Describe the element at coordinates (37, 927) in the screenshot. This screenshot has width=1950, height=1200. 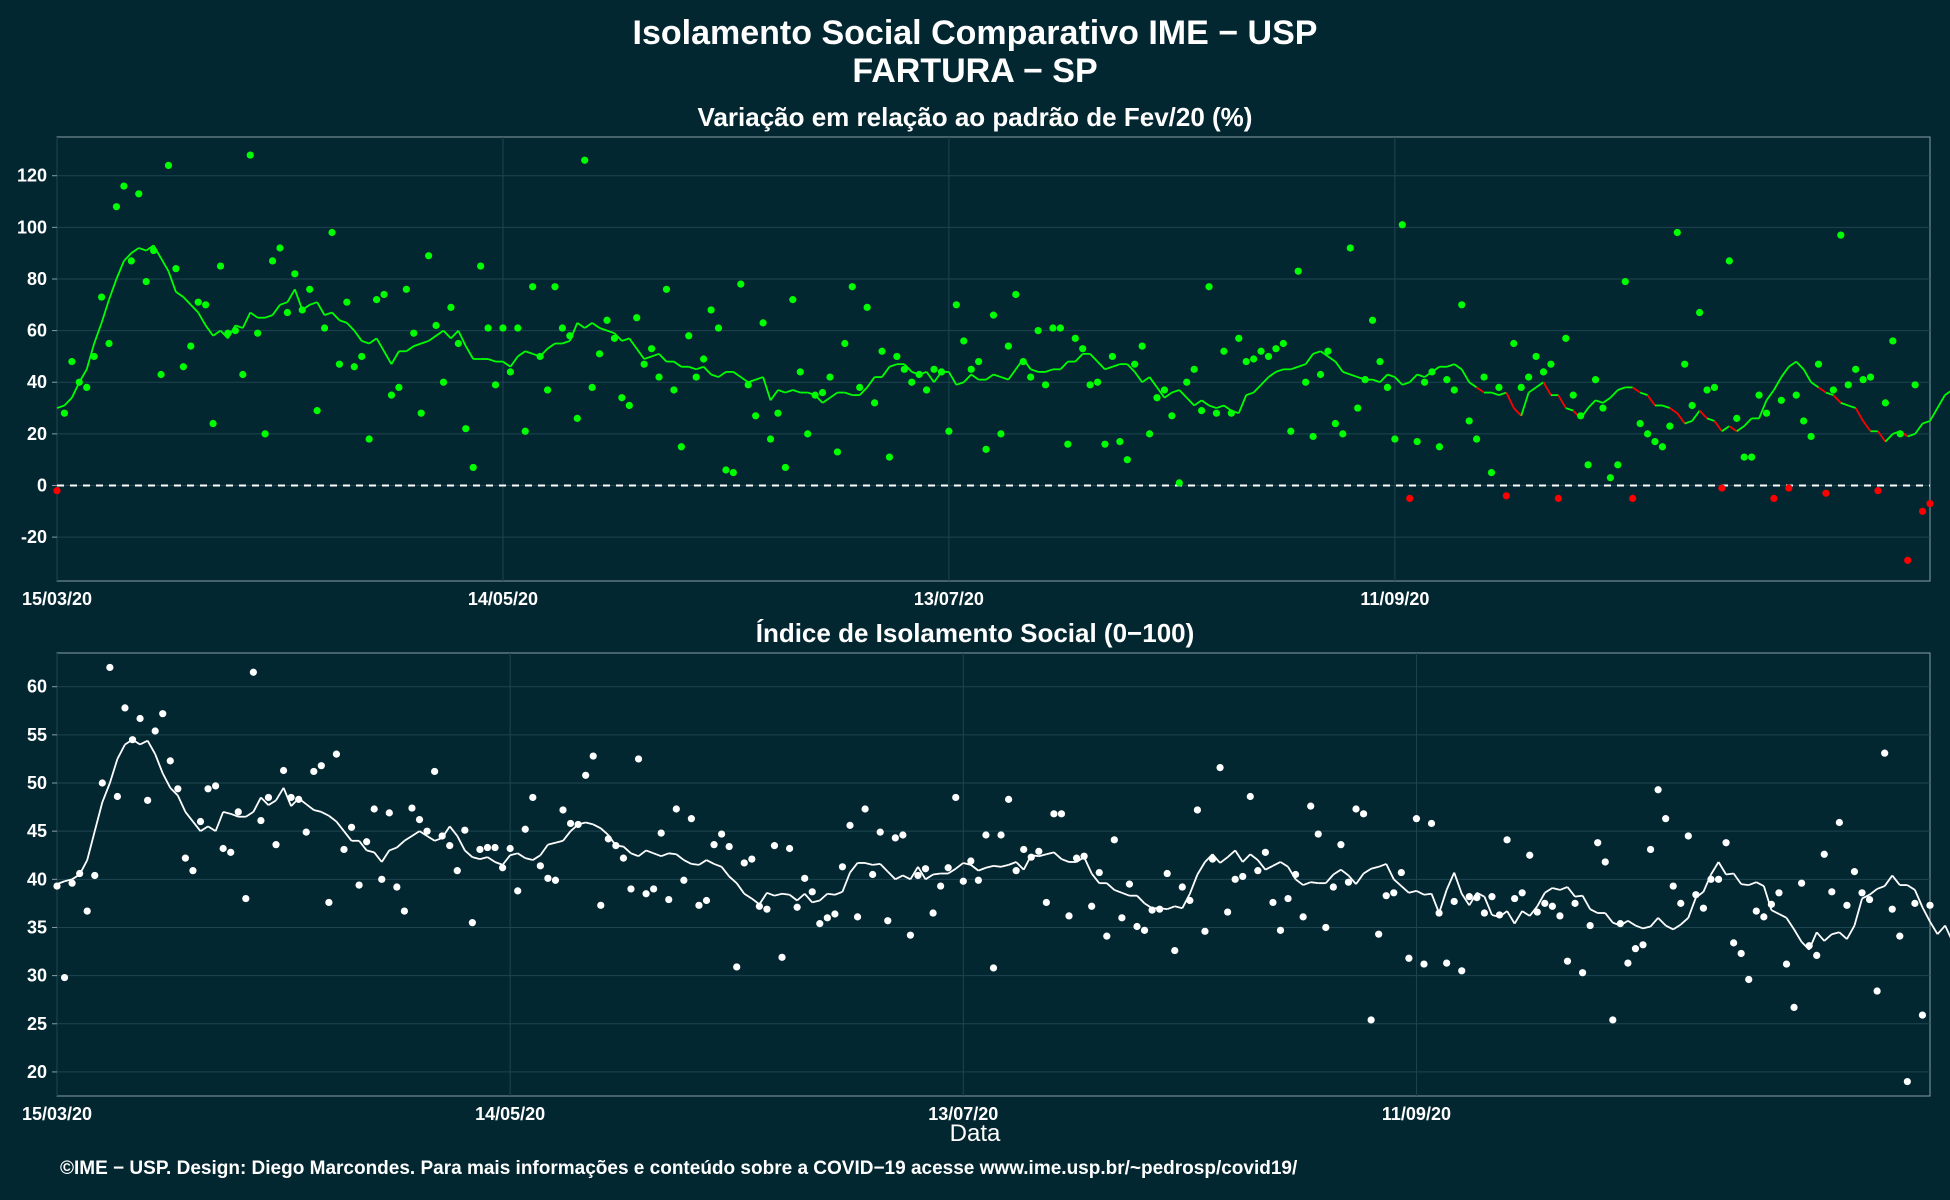
I see `y-tick-label-2-3: 35` at that location.